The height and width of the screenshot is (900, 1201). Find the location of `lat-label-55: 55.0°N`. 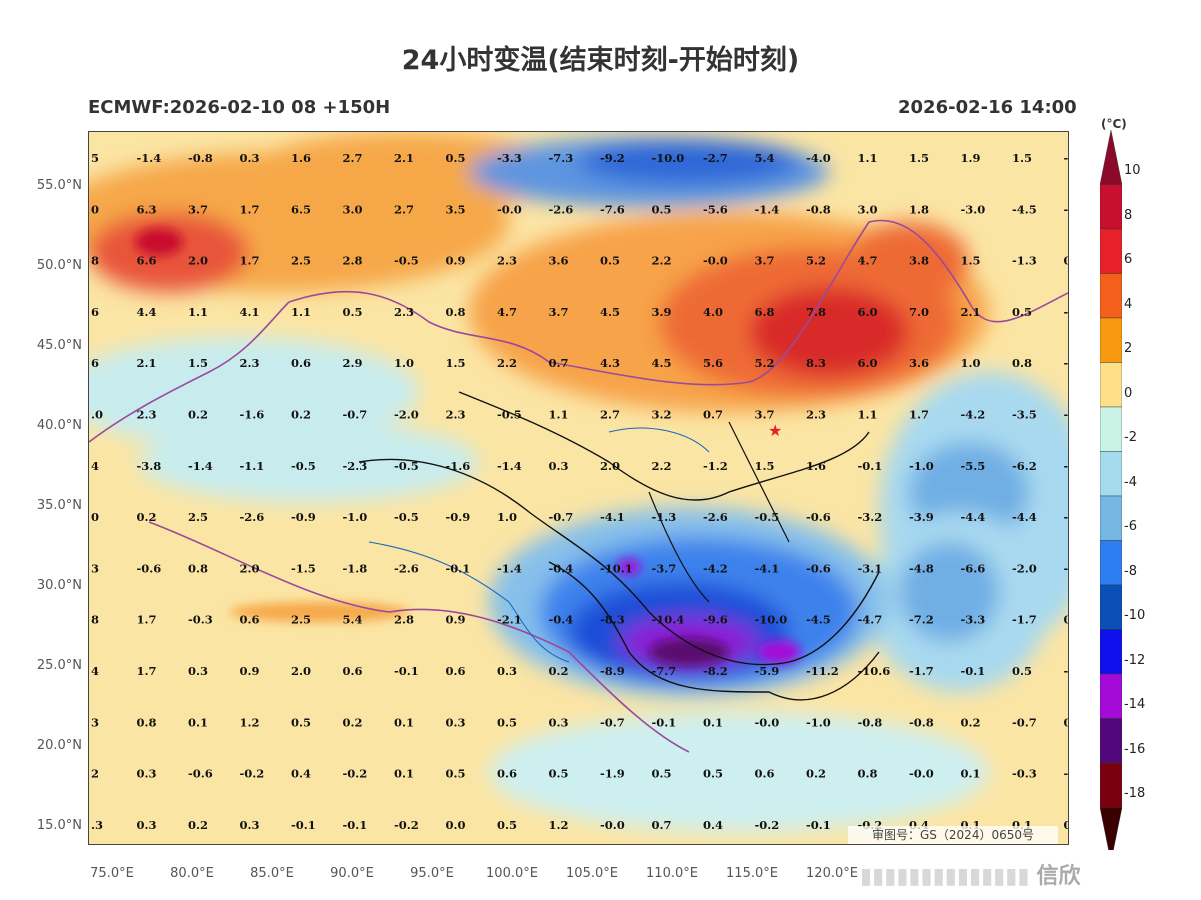

lat-label-55: 55.0°N is located at coordinates (59, 185).